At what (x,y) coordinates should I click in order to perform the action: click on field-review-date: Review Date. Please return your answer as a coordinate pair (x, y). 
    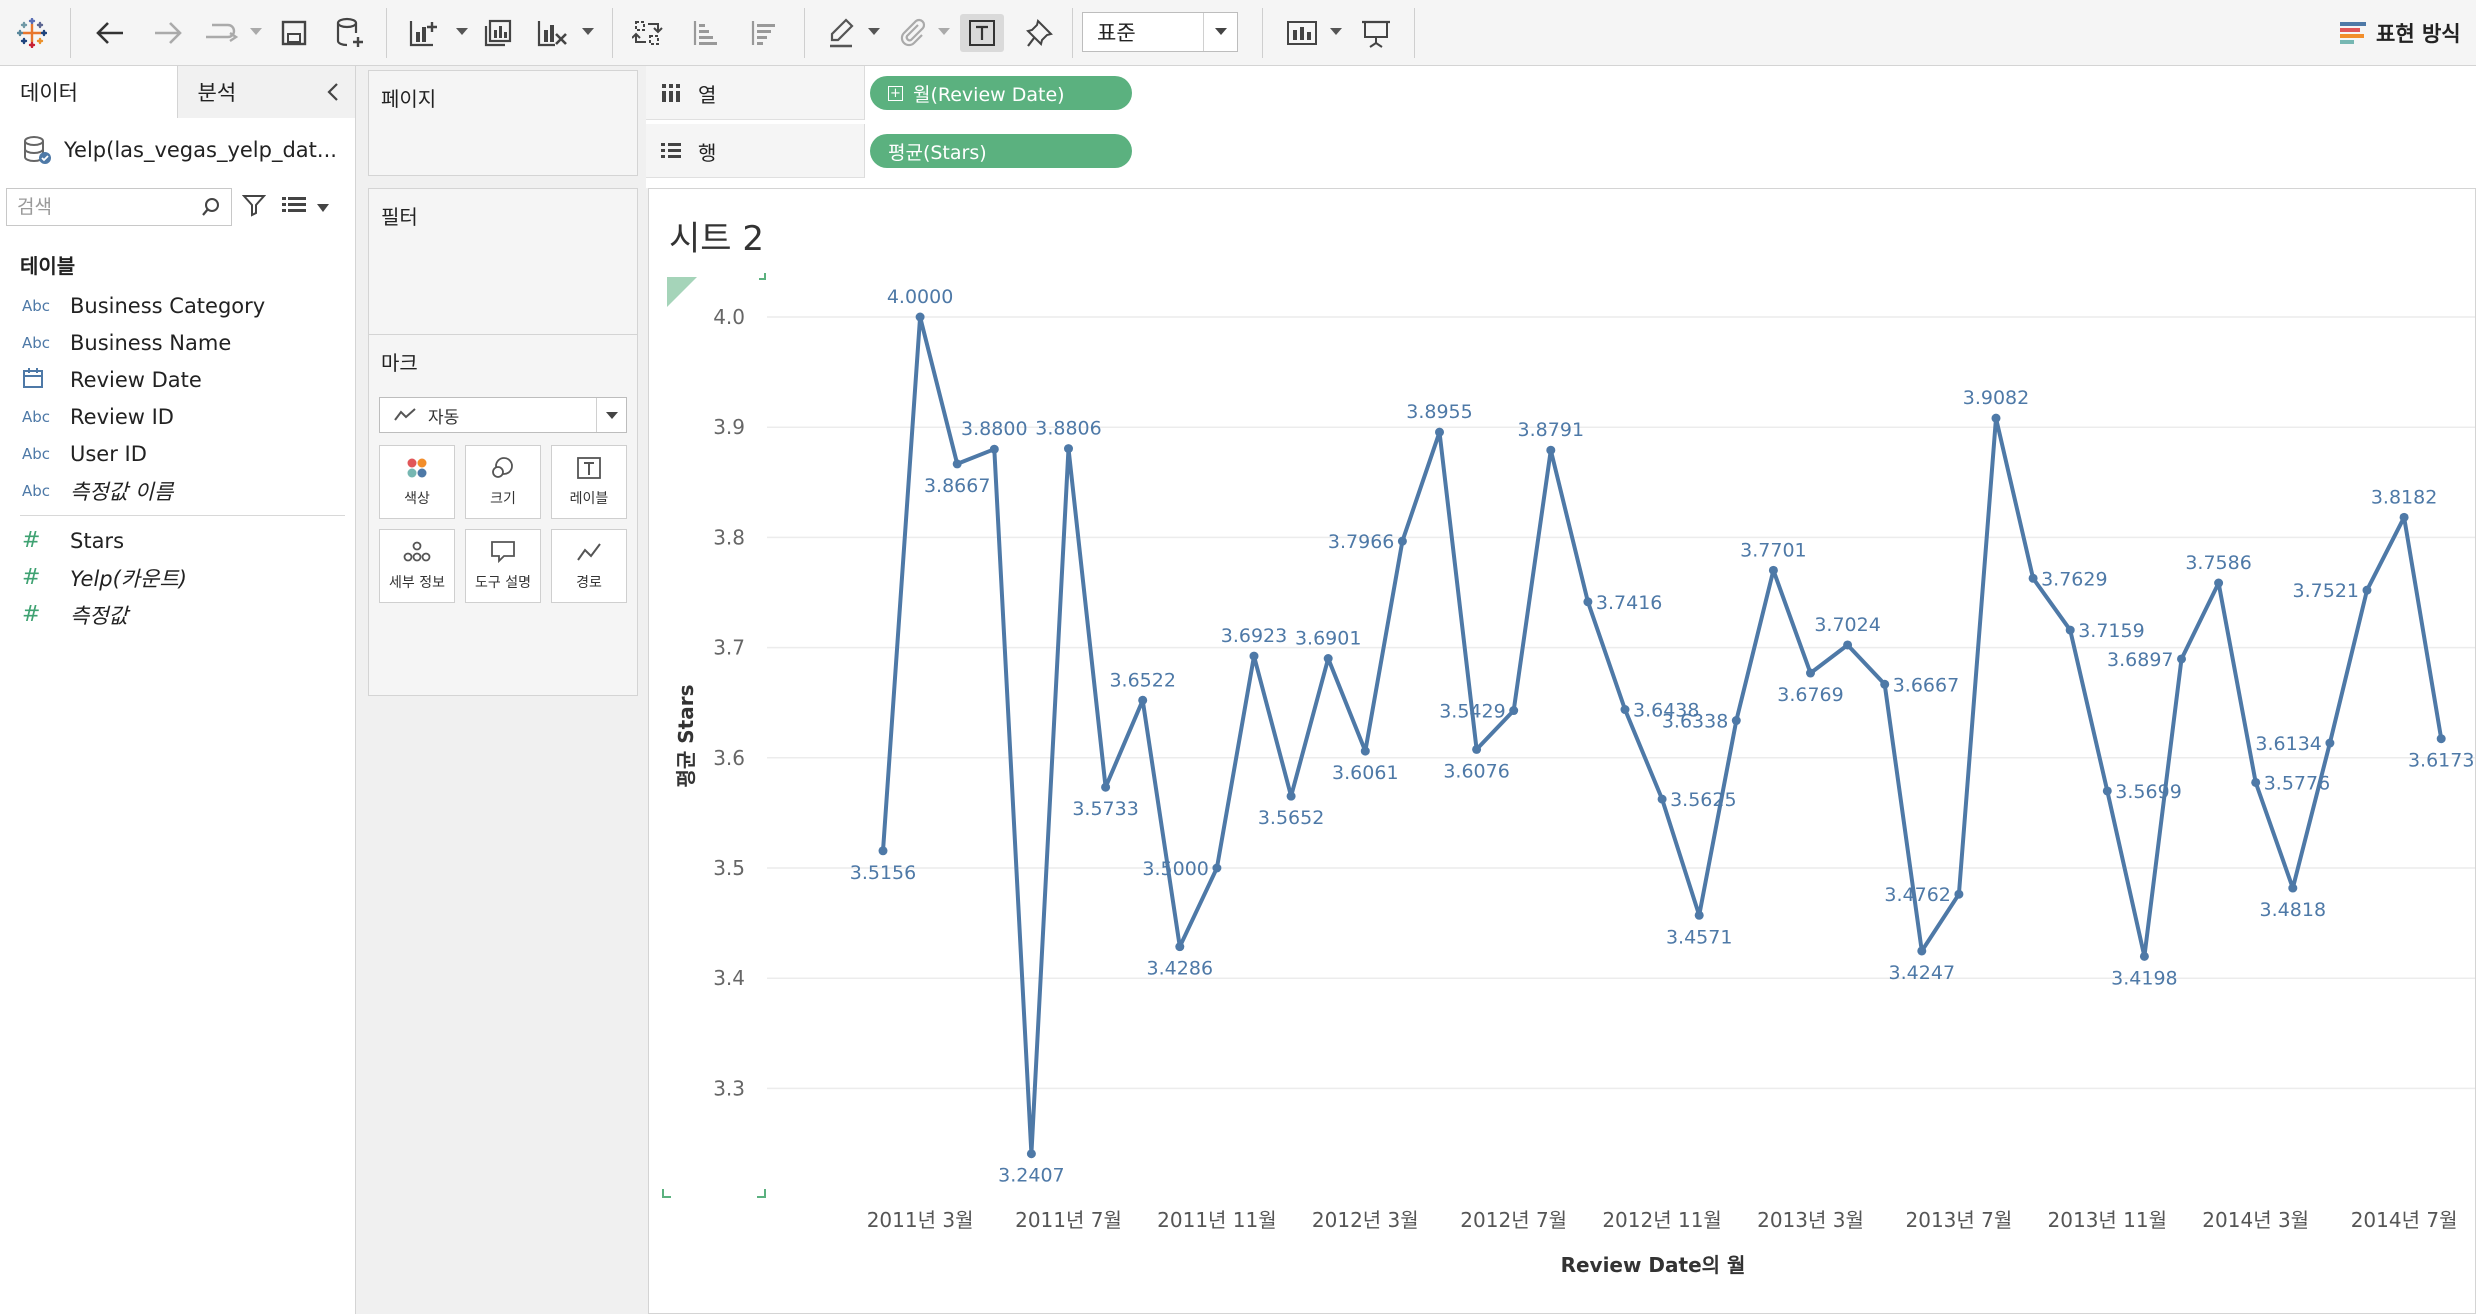
    Looking at the image, I should click on (177, 379).